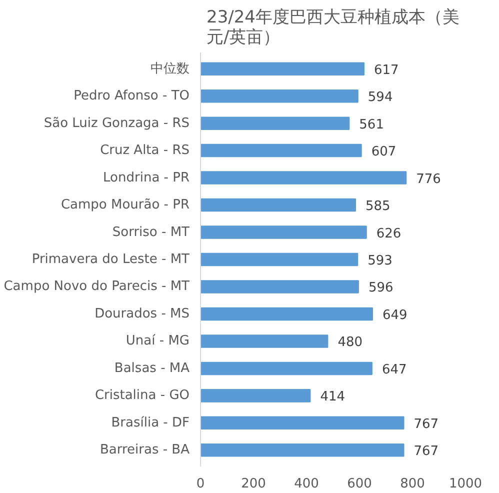 Image resolution: width=499 pixels, height=493 pixels. I want to click on y-tick-label: Dourados - MS, so click(142, 314).